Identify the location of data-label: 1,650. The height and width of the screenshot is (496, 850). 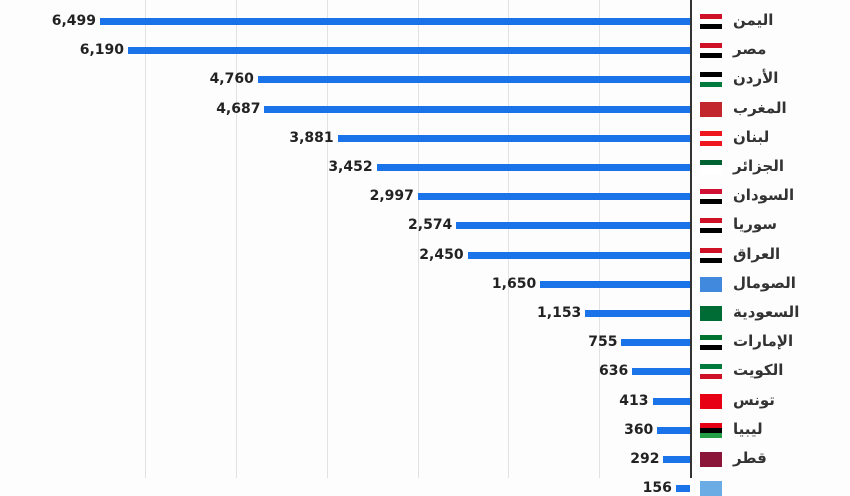
(514, 283).